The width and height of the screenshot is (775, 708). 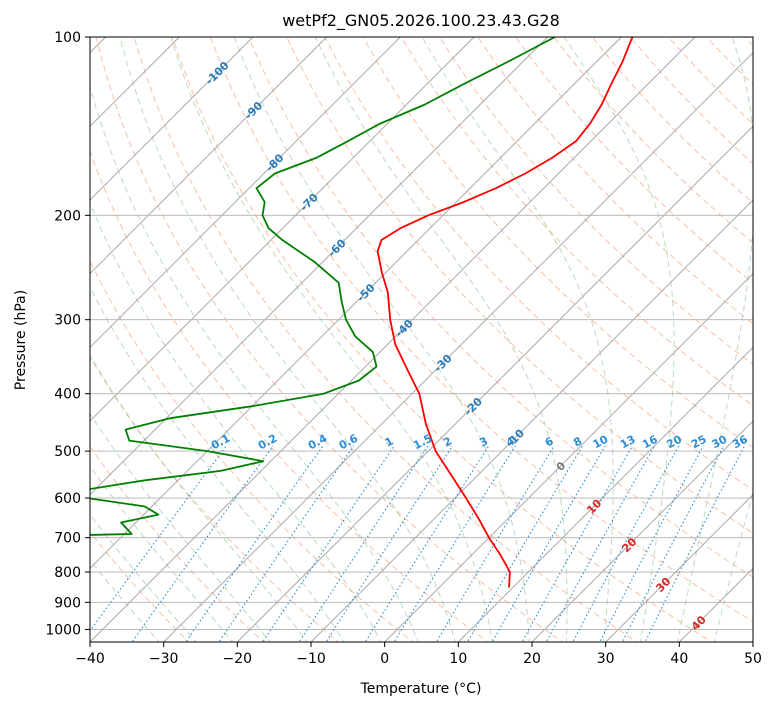 What do you see at coordinates (21, 340) in the screenshot?
I see `y-axis-label: Pressure (hPa)` at bounding box center [21, 340].